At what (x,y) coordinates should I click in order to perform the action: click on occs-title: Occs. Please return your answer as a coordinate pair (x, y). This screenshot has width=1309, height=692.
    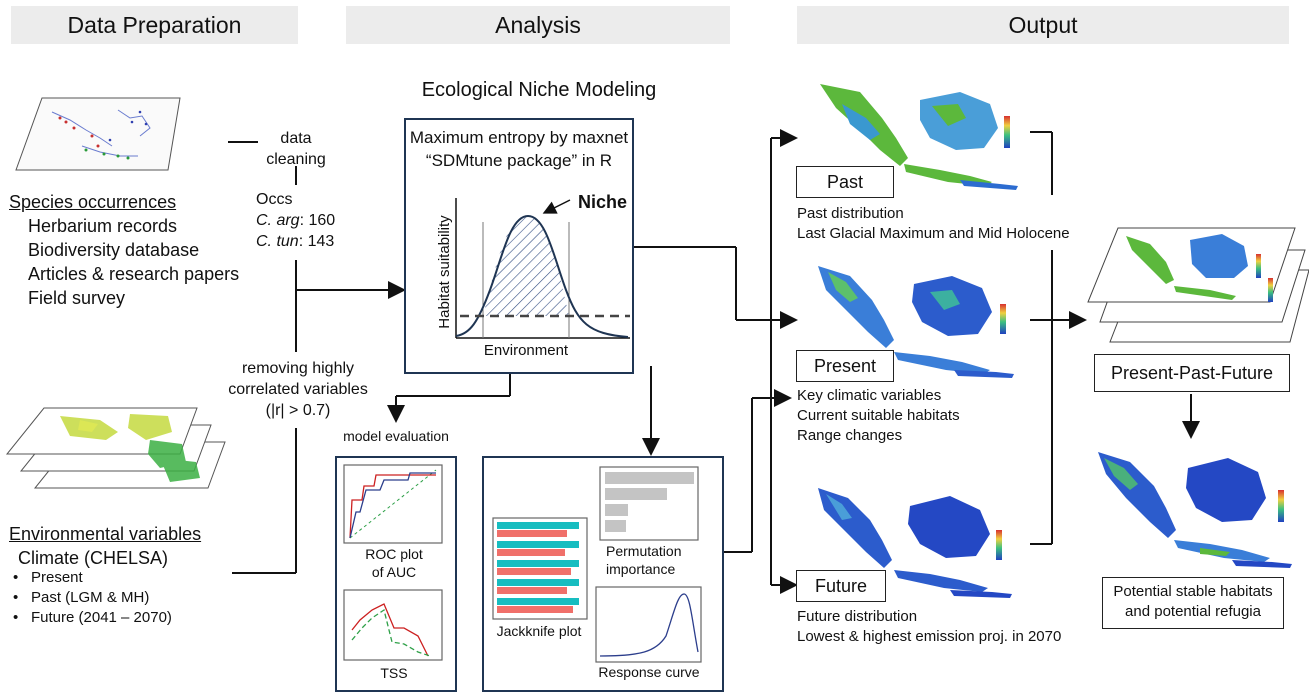
    Looking at the image, I should click on (274, 199).